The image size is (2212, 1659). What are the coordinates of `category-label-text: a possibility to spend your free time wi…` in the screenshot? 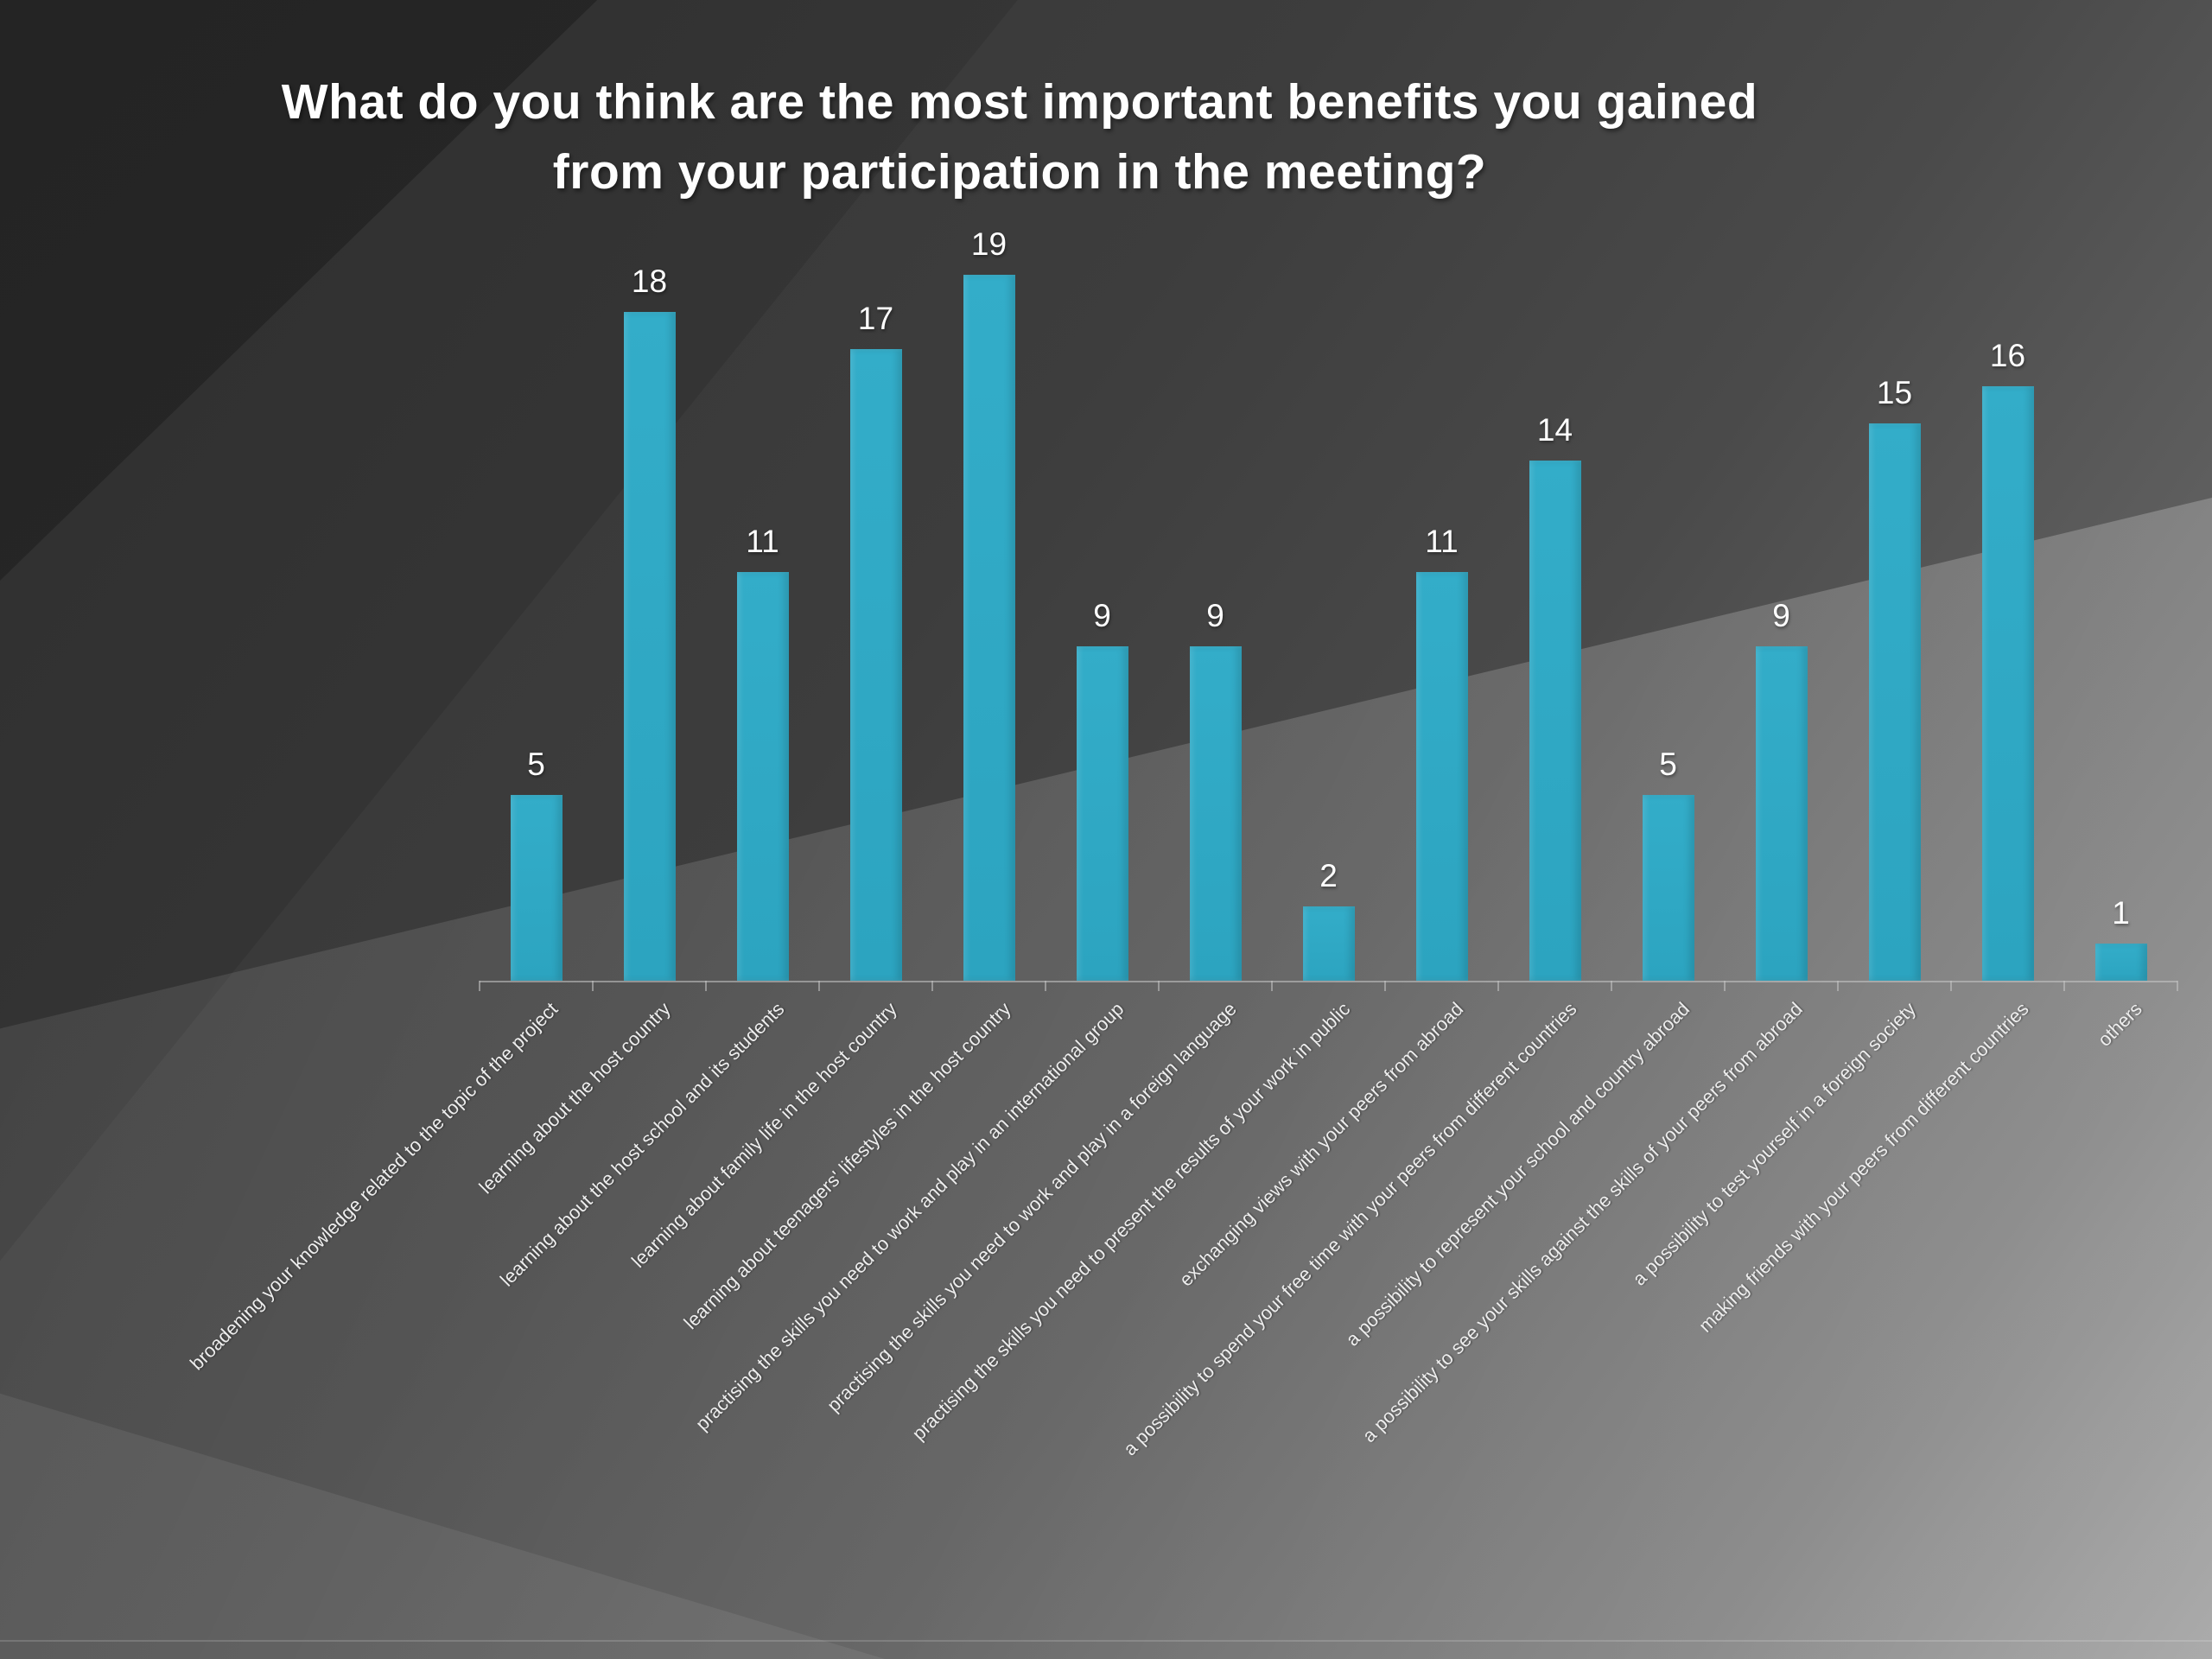 It's located at (1349, 1229).